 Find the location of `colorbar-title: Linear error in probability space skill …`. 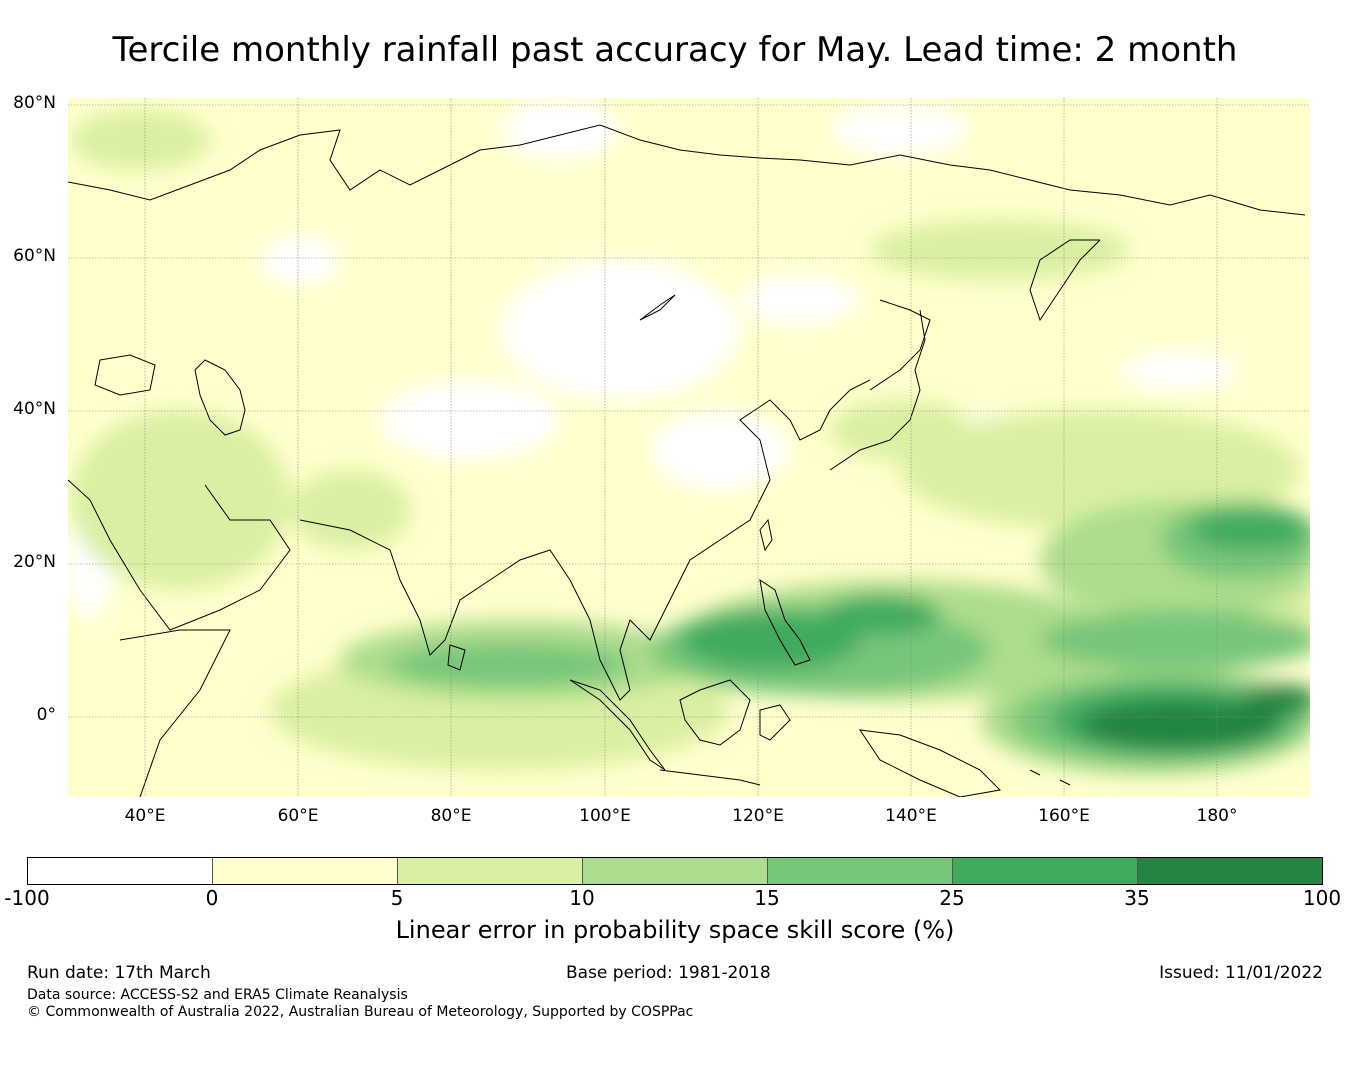

colorbar-title: Linear error in probability space skill … is located at coordinates (675, 930).